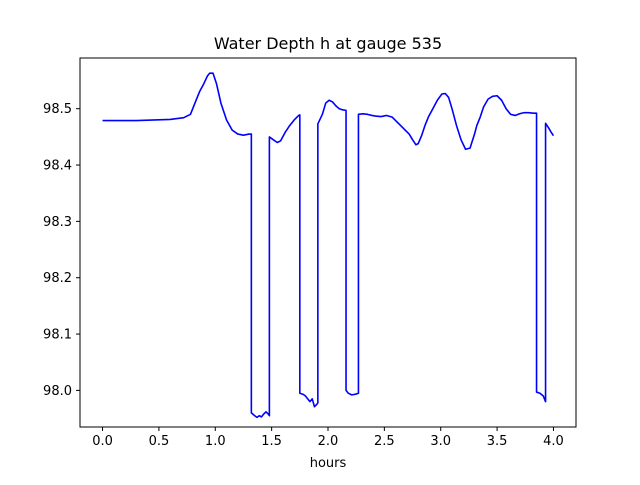  Describe the element at coordinates (328, 43) in the screenshot. I see `chart-title: Water Depth h at gauge 535` at that location.